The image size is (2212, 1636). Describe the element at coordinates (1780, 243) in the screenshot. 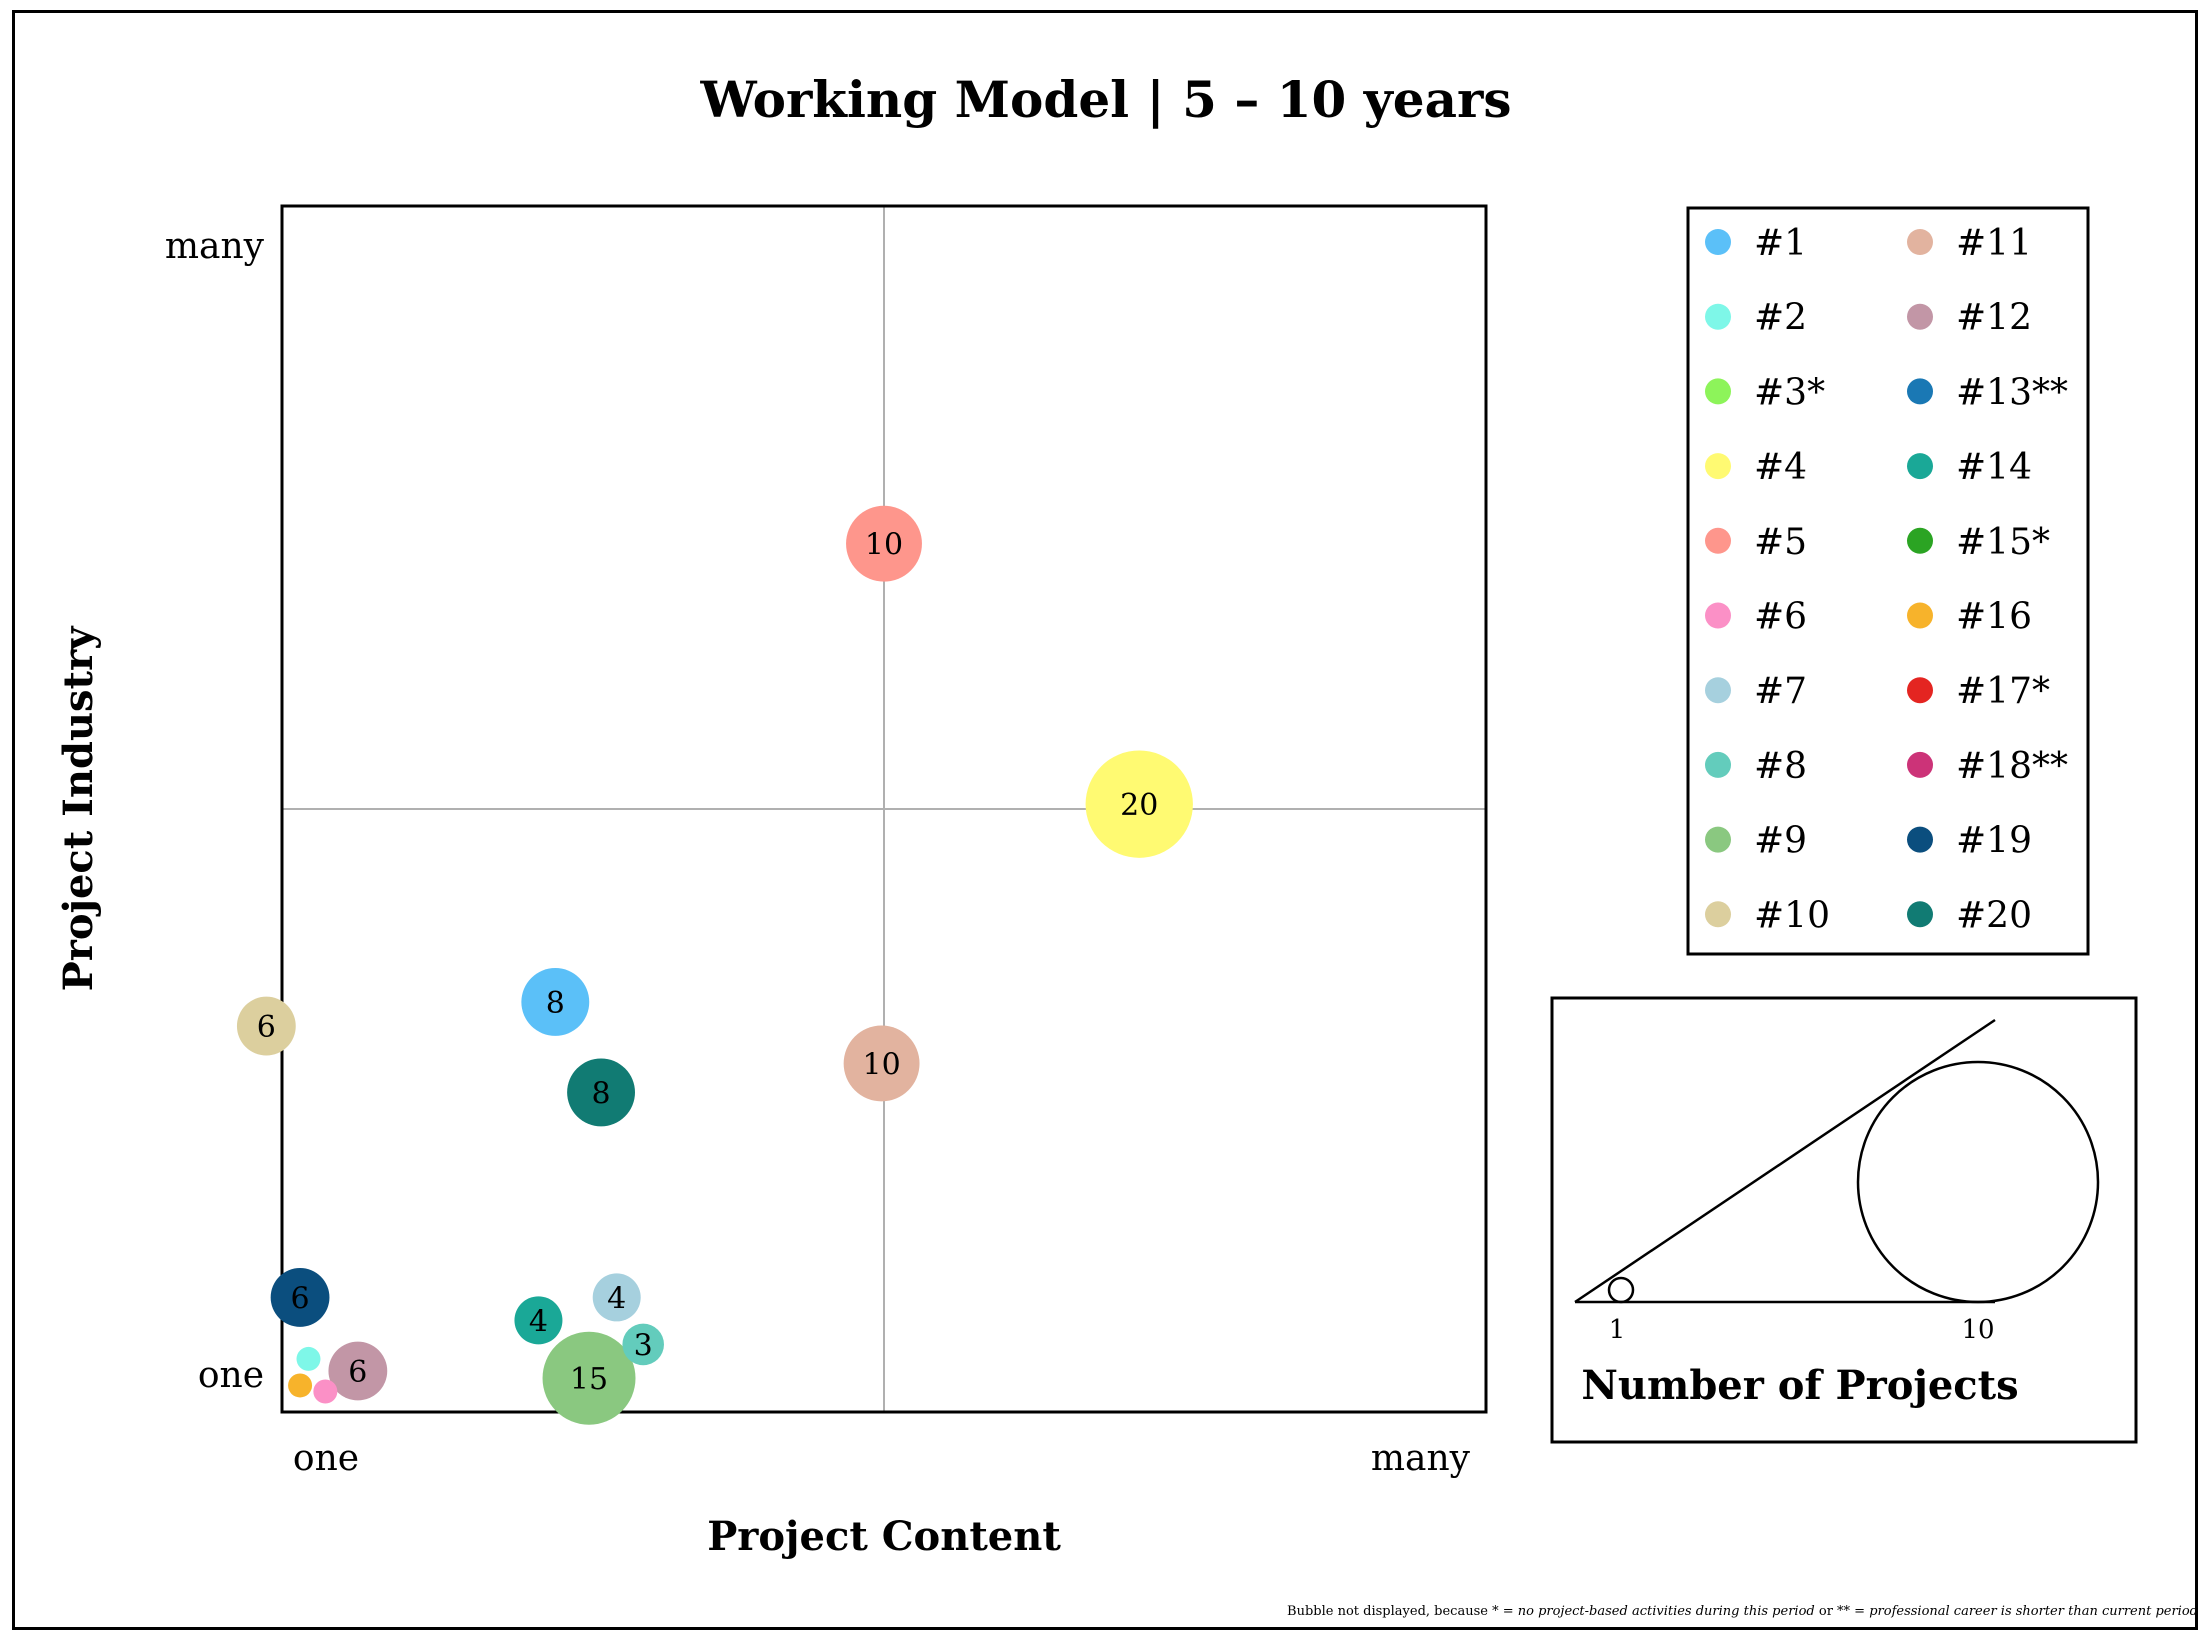

I see `legend-label: #1` at that location.